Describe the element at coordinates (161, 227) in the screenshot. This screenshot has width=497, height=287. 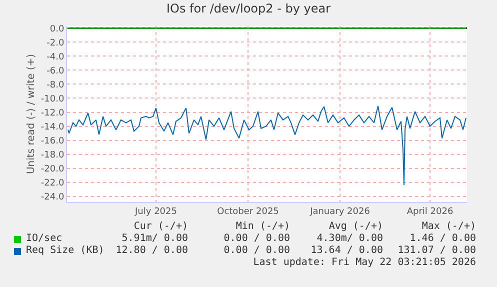
I see `text: Cur (-/+)` at that location.